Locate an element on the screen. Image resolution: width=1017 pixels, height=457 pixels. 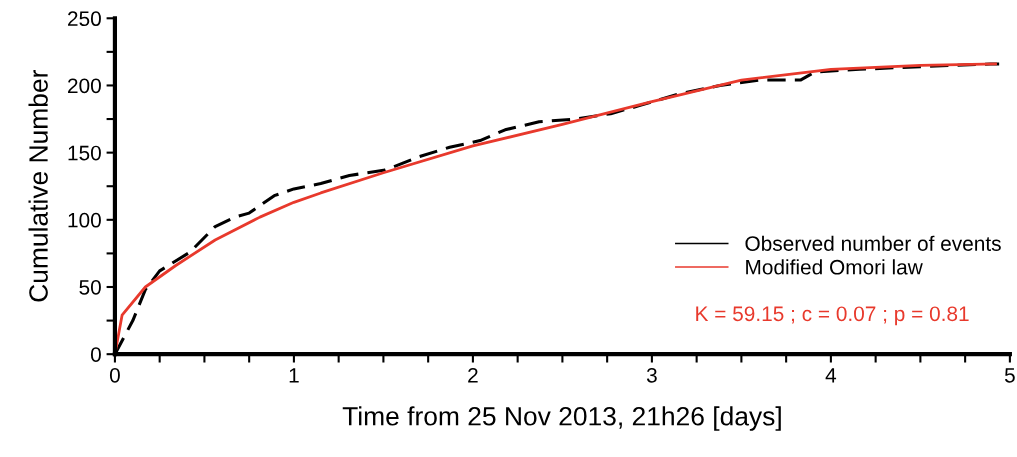
y-tick-label: 50 is located at coordinates (90, 287).